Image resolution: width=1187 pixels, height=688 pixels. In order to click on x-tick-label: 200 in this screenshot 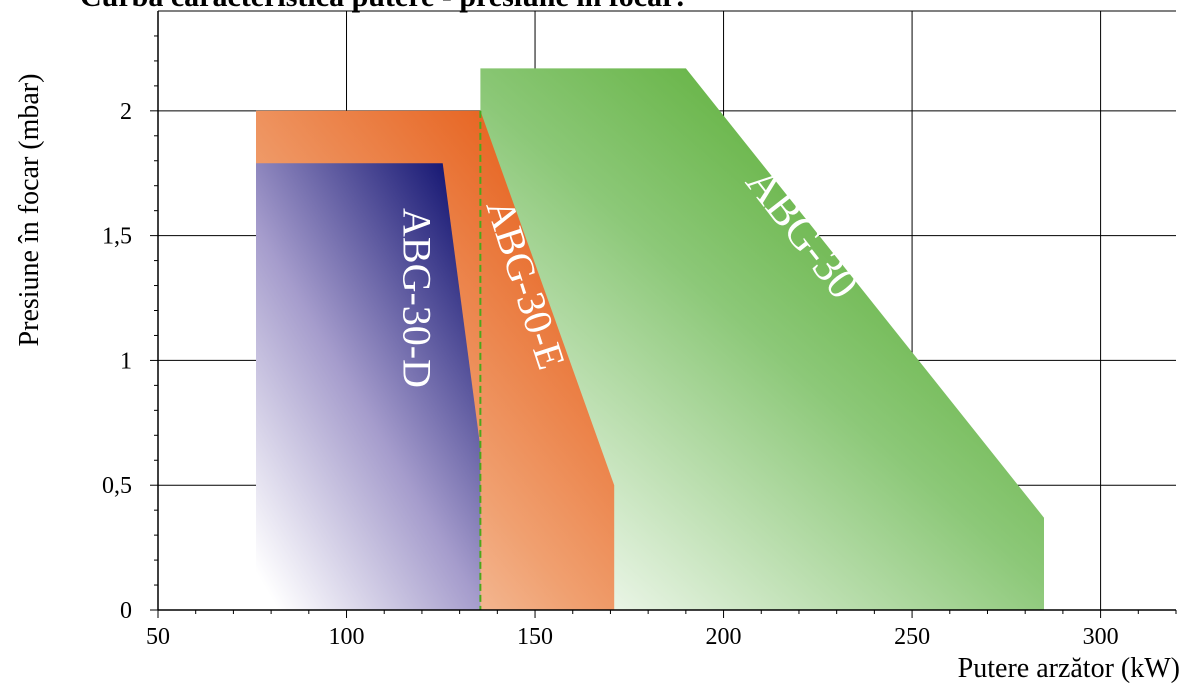, I will do `click(724, 637)`.